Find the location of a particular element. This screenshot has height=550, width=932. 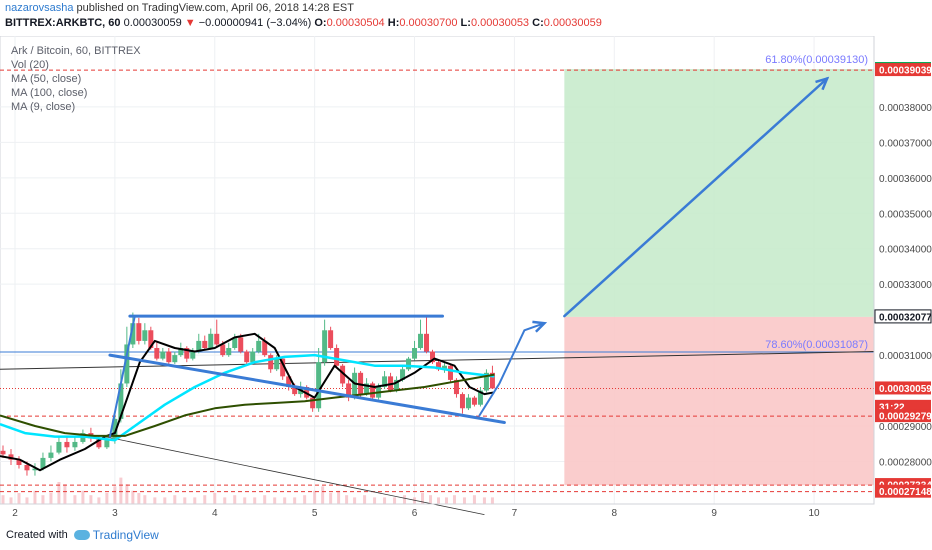

author-link: nazarovsasha is located at coordinates (39, 8).